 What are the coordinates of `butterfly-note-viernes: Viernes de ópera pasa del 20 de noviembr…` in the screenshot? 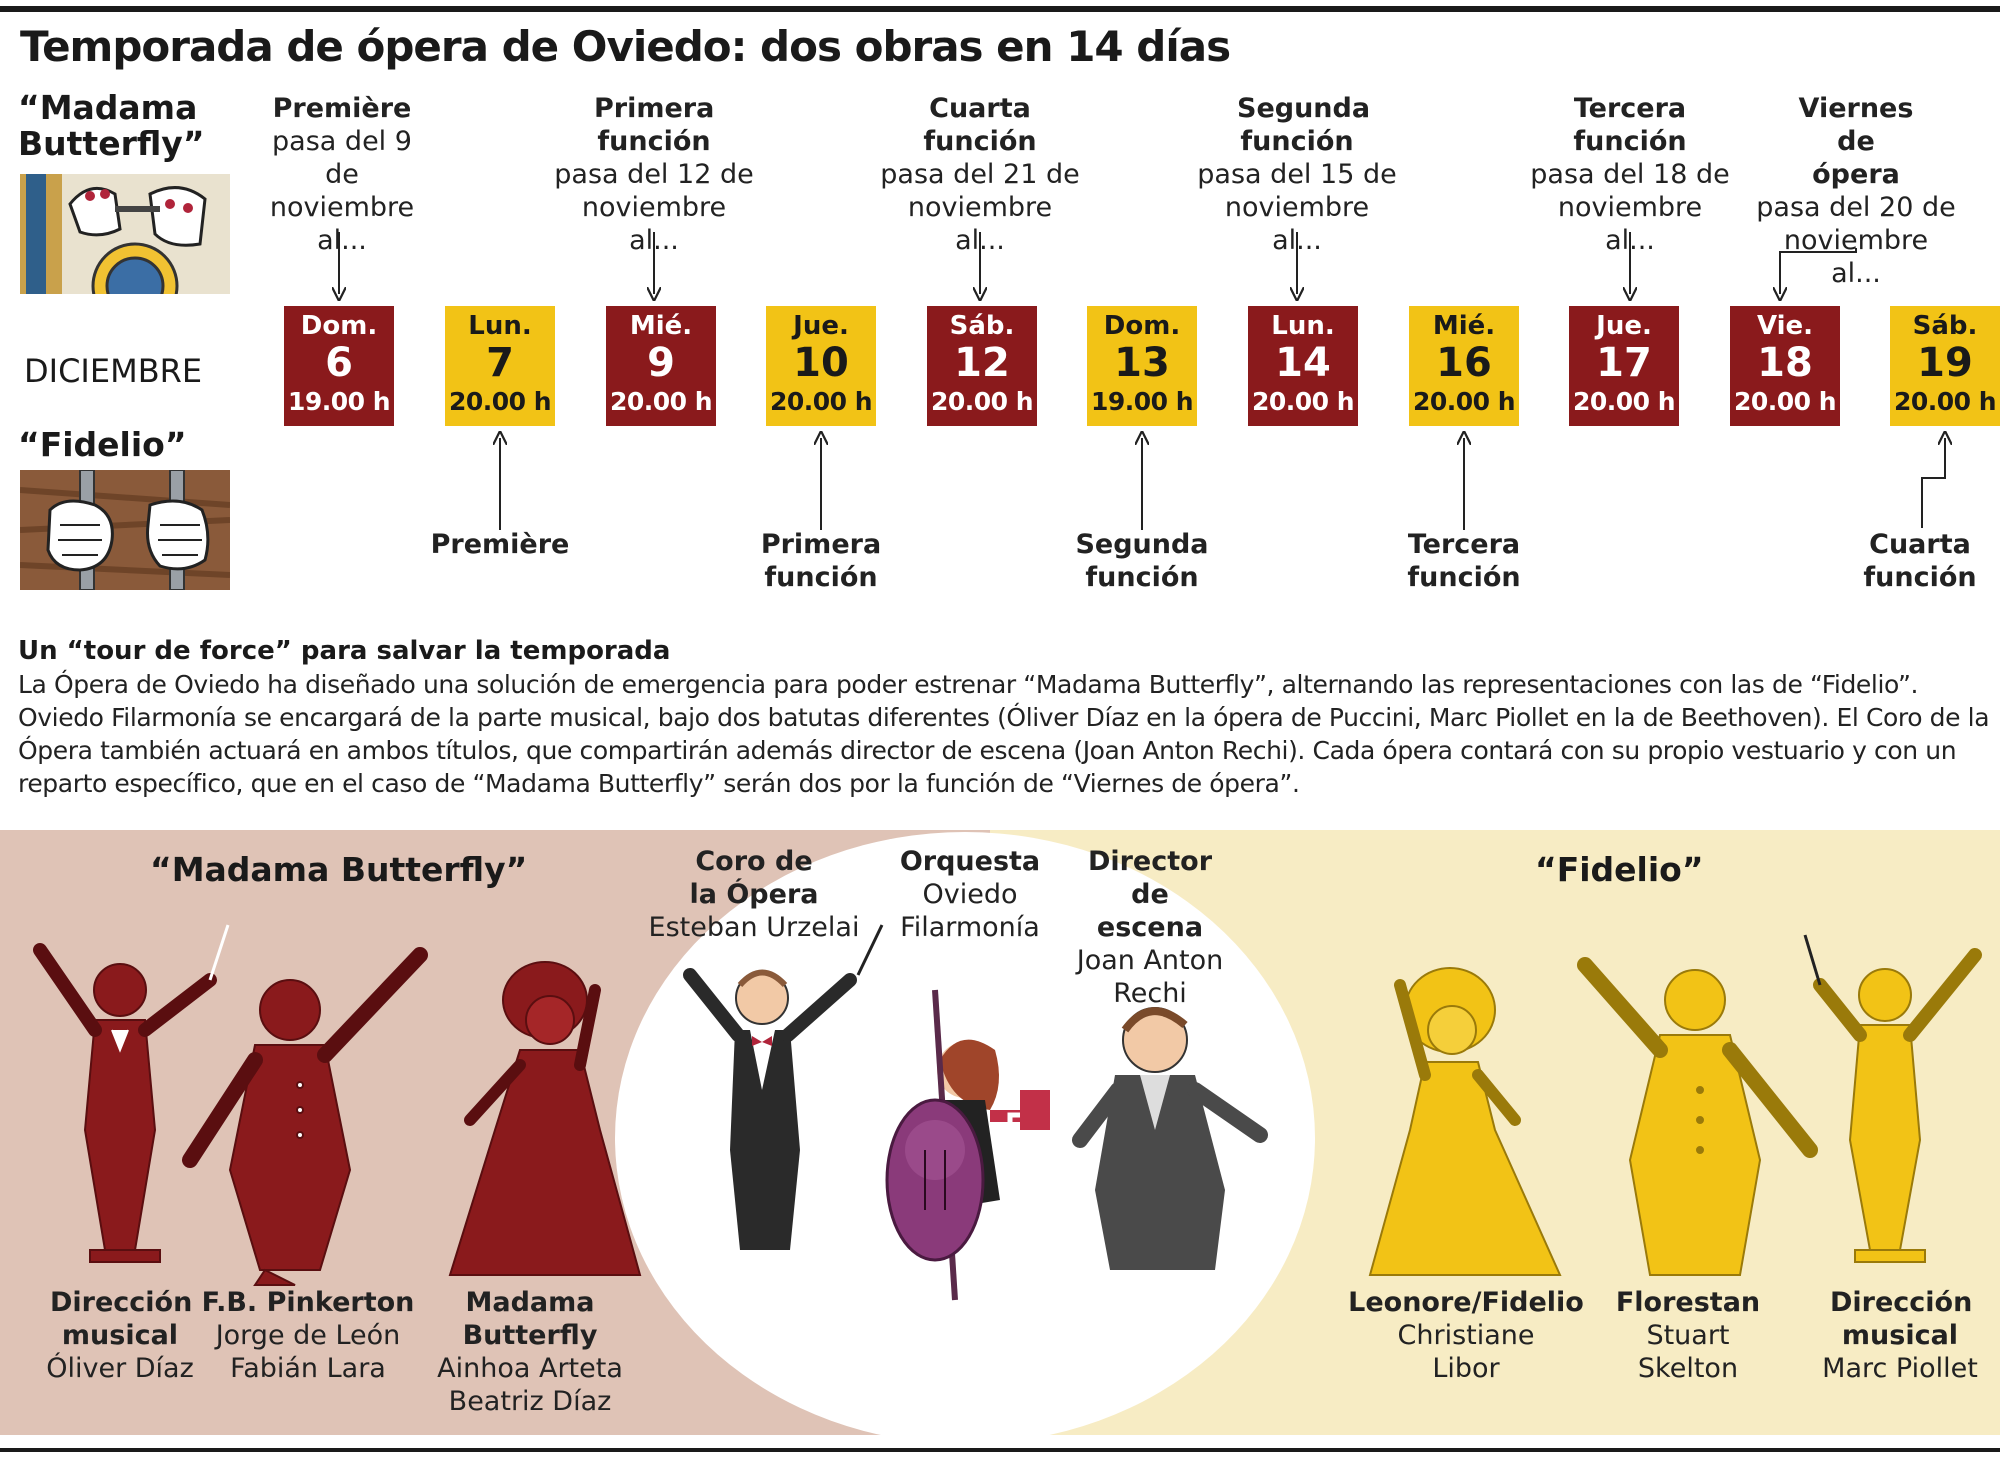 It's located at (1856, 191).